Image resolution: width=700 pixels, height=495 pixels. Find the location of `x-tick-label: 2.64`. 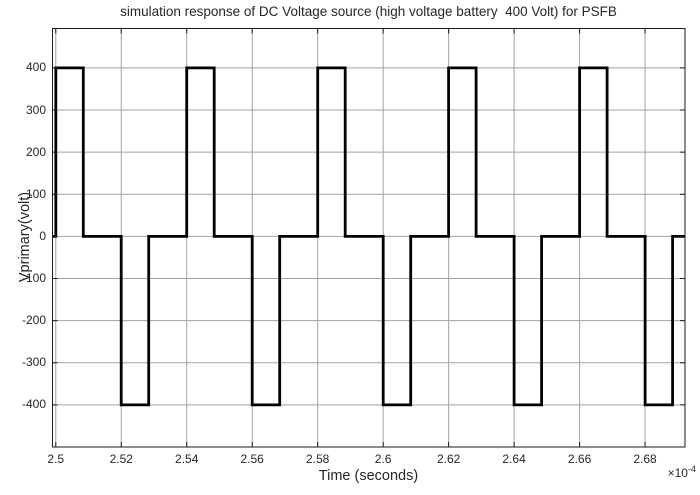

x-tick-label: 2.64 is located at coordinates (514, 459).